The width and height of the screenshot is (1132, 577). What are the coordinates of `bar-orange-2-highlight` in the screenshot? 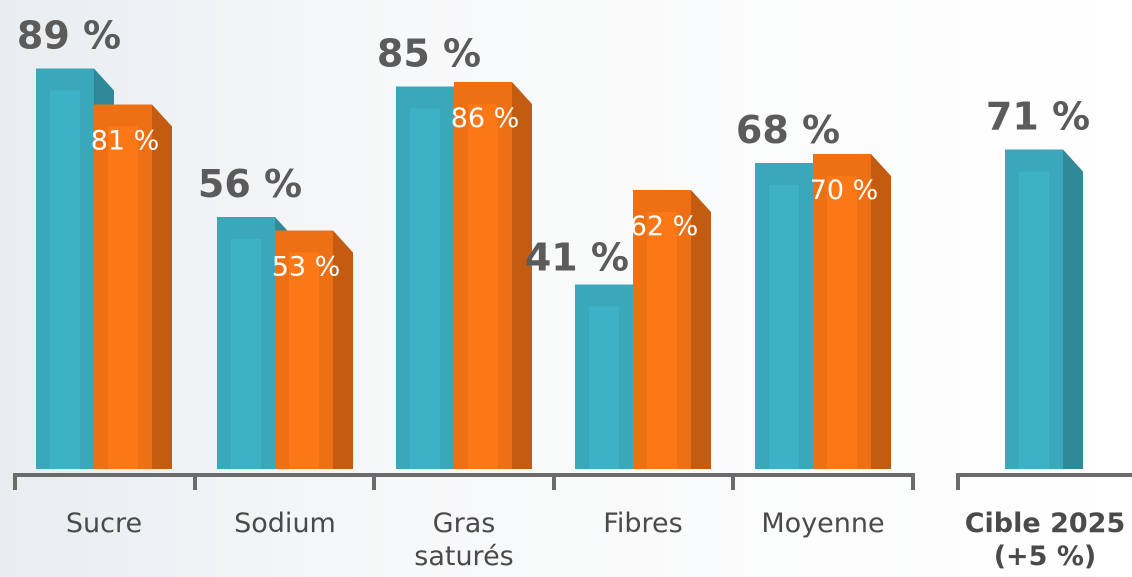 It's located at (483, 286).